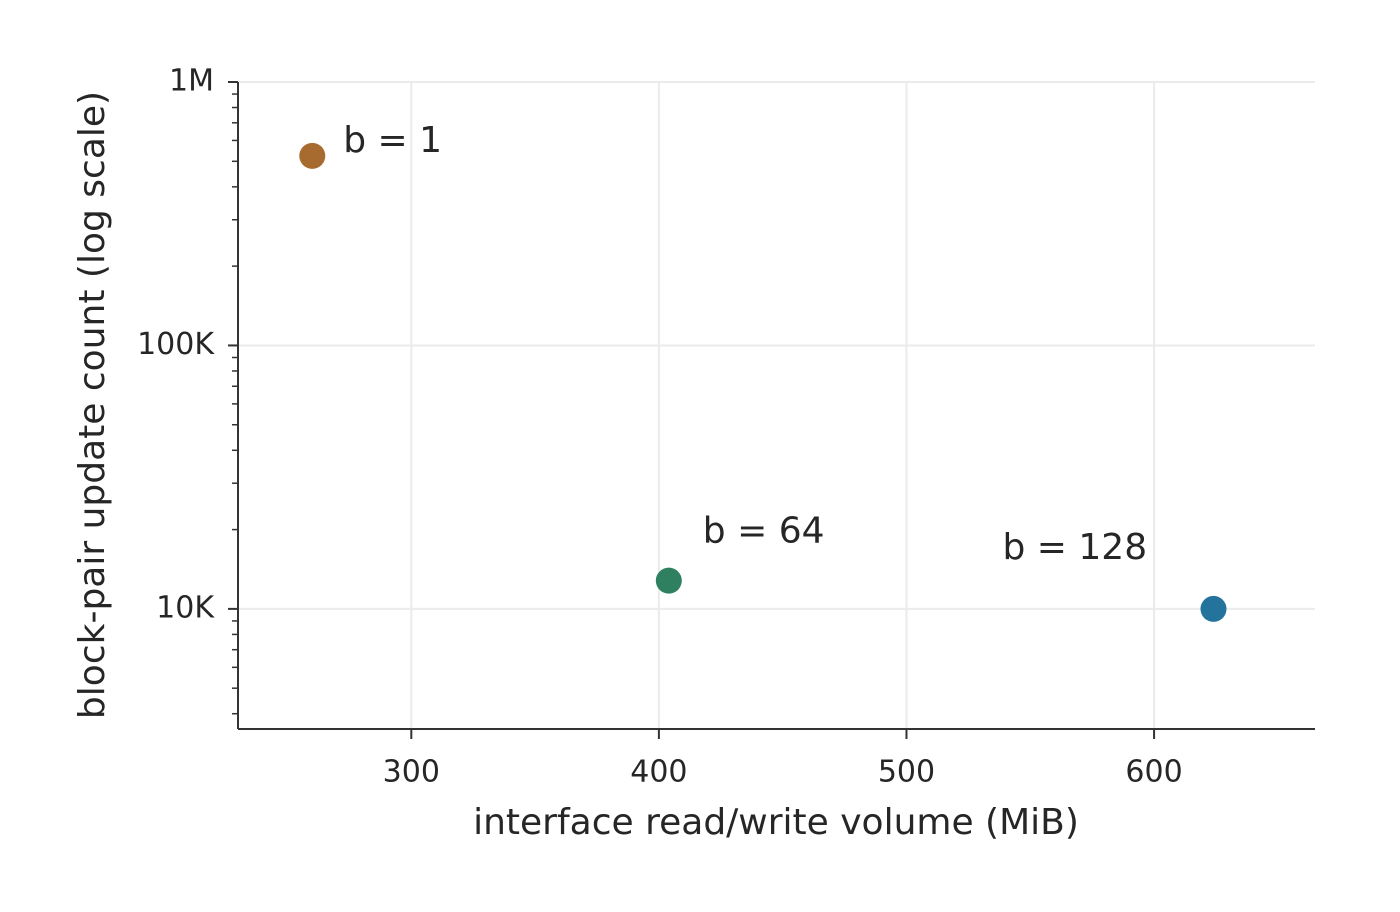 Image resolution: width=1400 pixels, height=912 pixels. I want to click on x-tick-label: 300, so click(411, 772).